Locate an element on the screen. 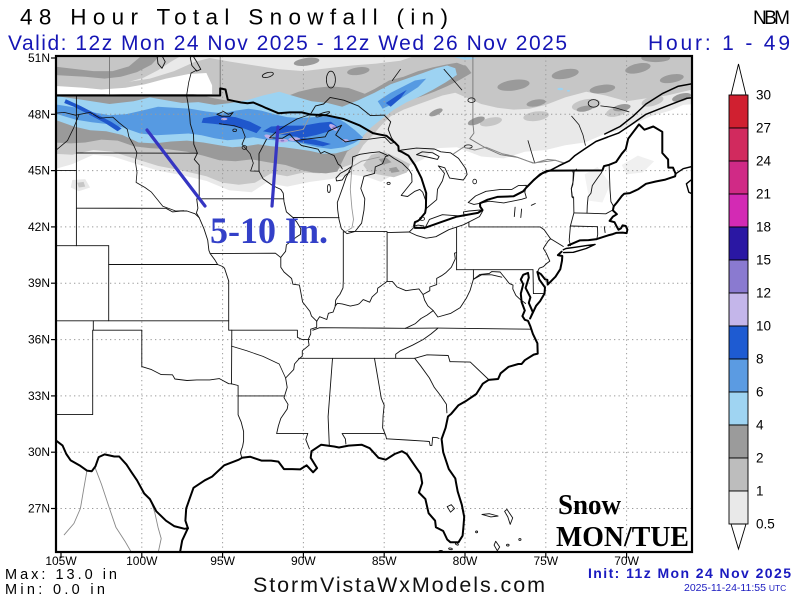 Image resolution: width=800 pixels, height=600 pixels. svg-text: Snow is located at coordinates (589, 505).